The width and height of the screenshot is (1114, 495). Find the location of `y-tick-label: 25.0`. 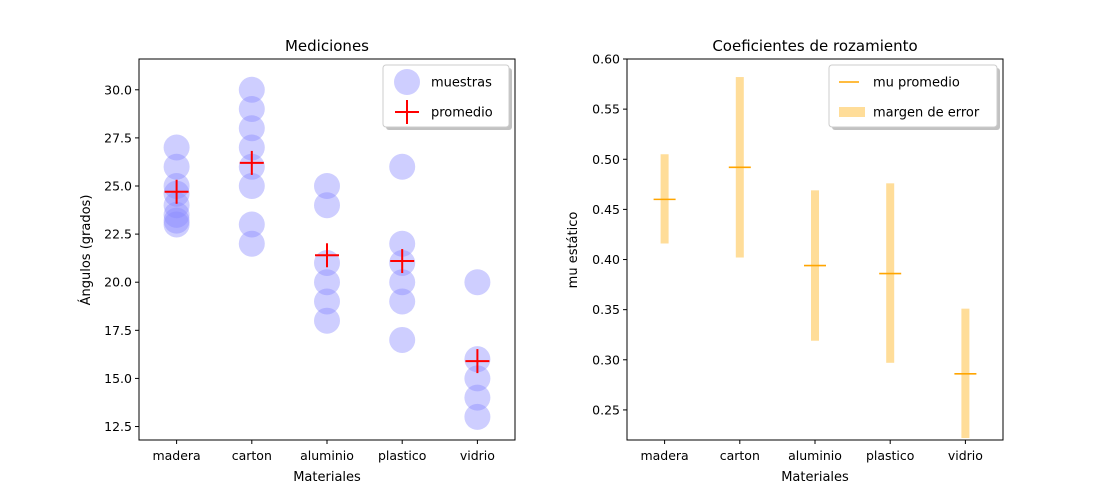

y-tick-label: 25.0 is located at coordinates (118, 186).